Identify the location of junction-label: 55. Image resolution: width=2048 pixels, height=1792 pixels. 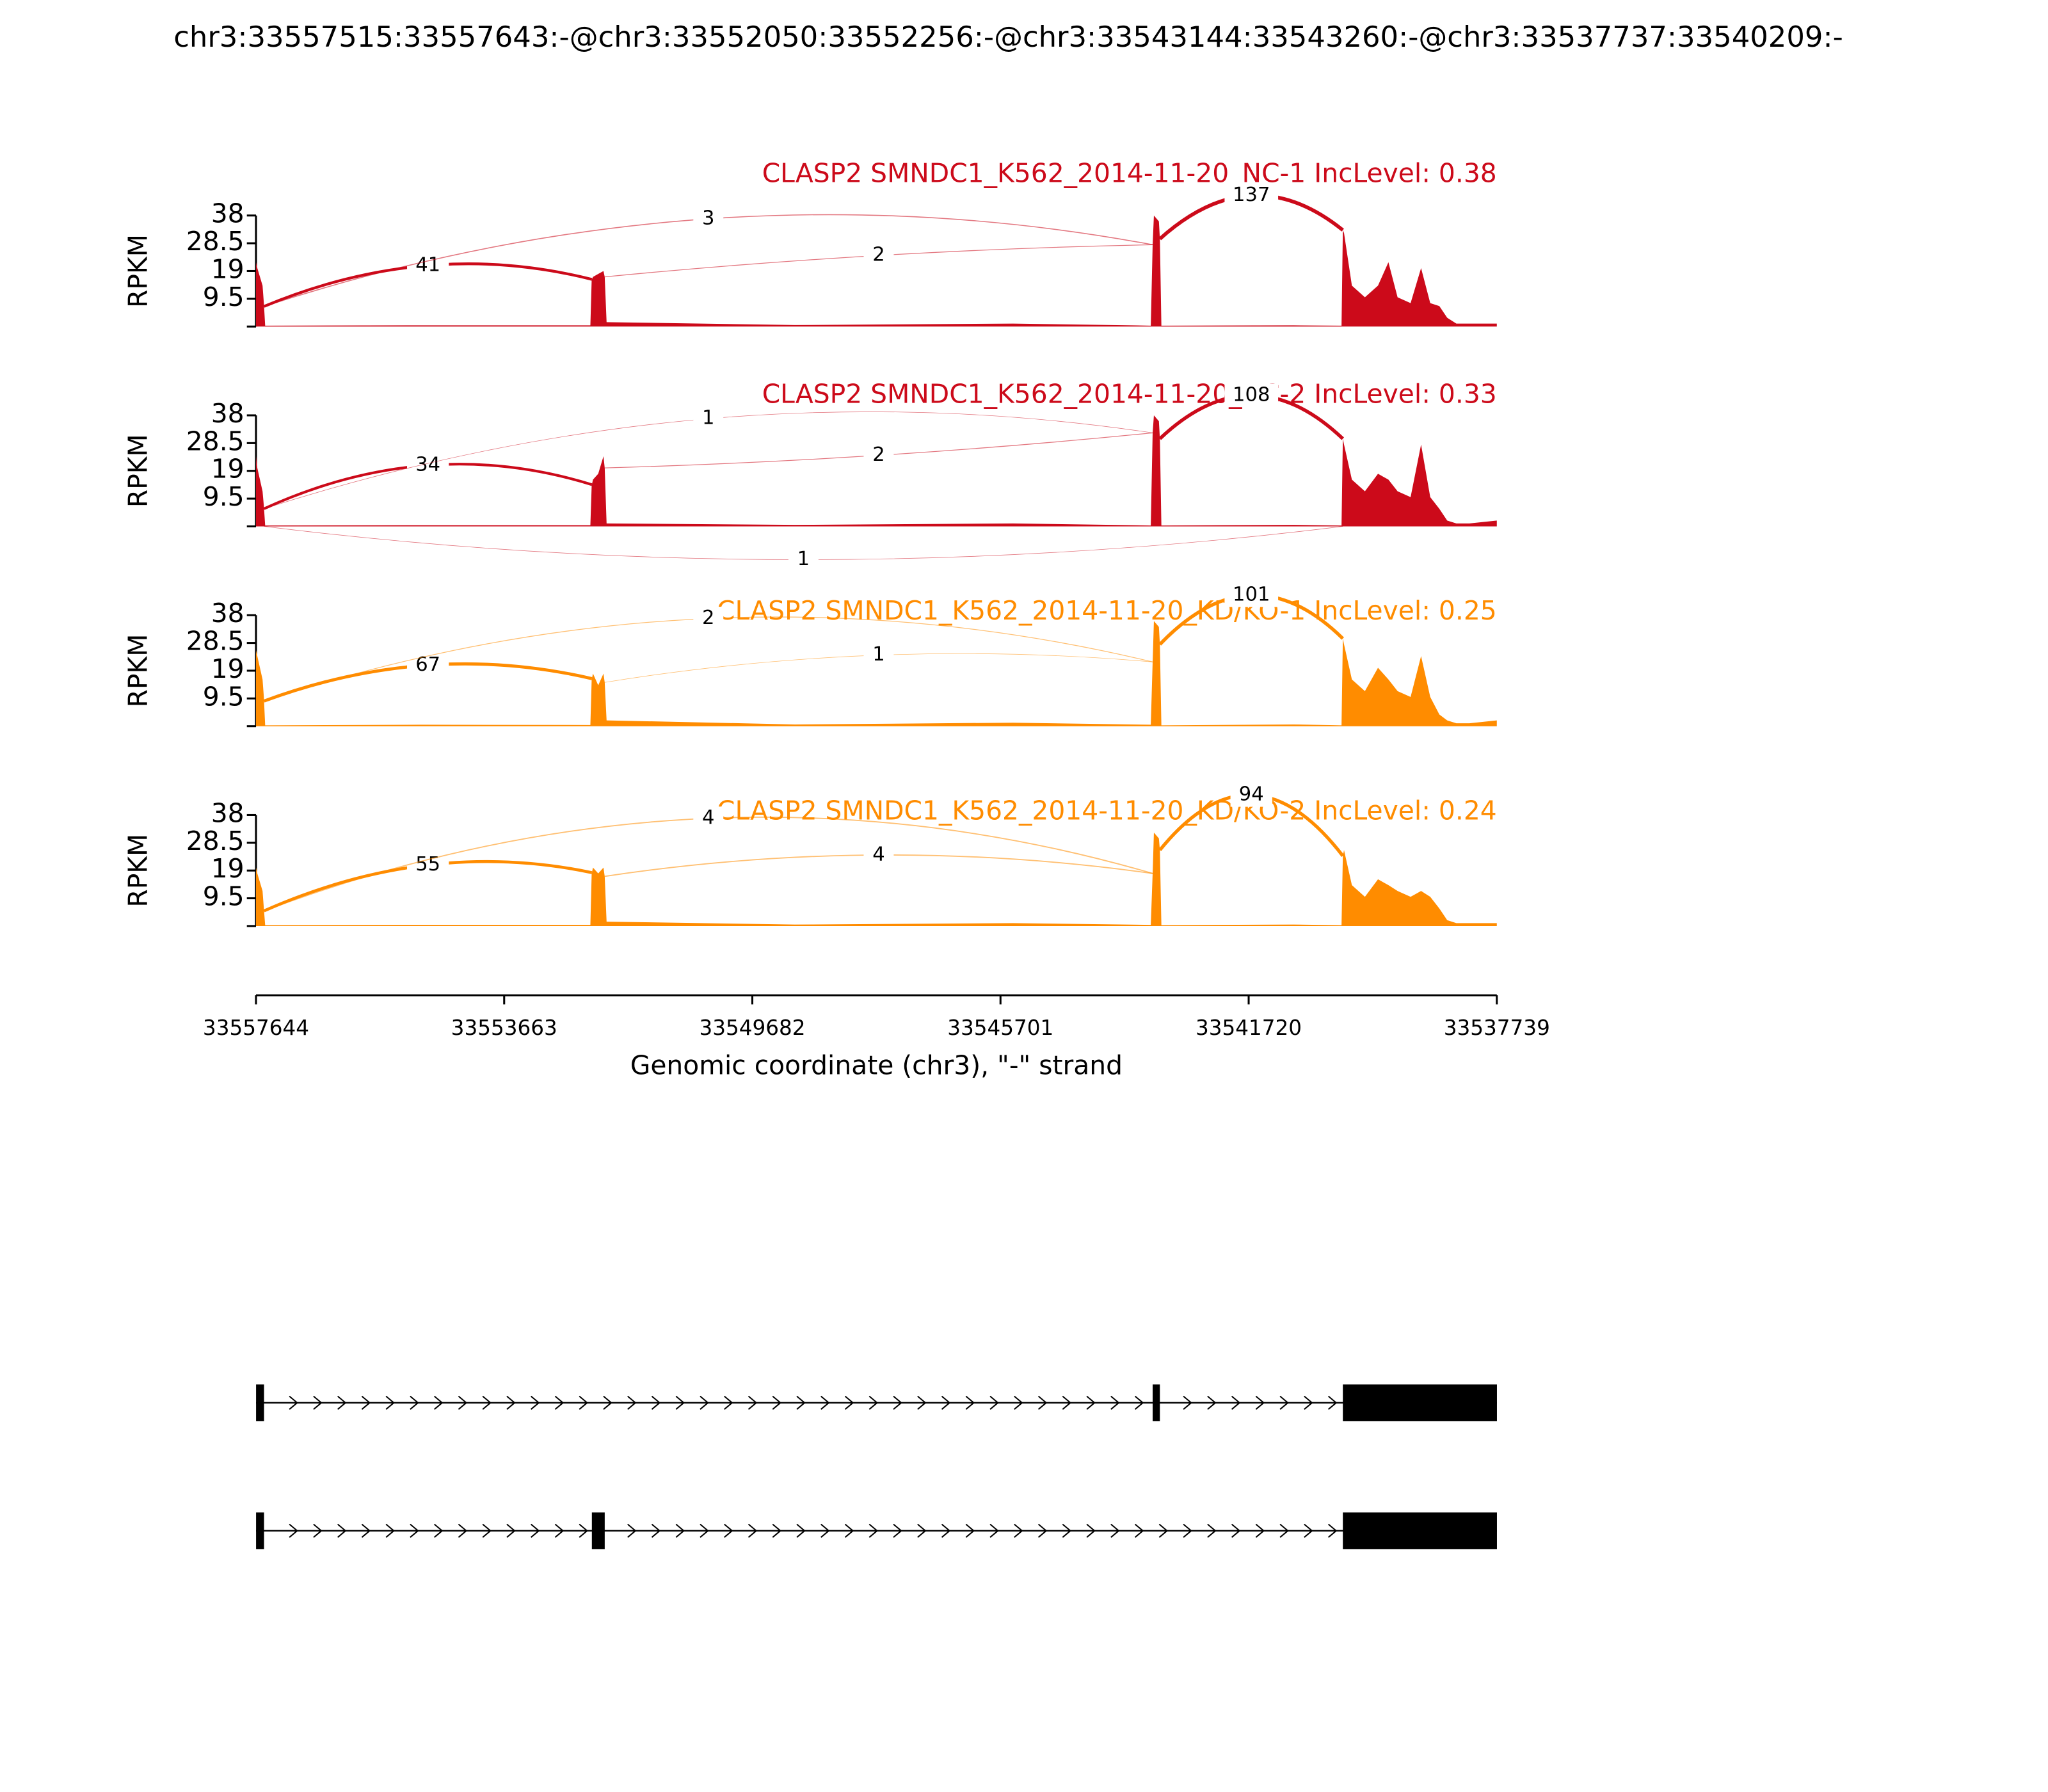
(427, 864).